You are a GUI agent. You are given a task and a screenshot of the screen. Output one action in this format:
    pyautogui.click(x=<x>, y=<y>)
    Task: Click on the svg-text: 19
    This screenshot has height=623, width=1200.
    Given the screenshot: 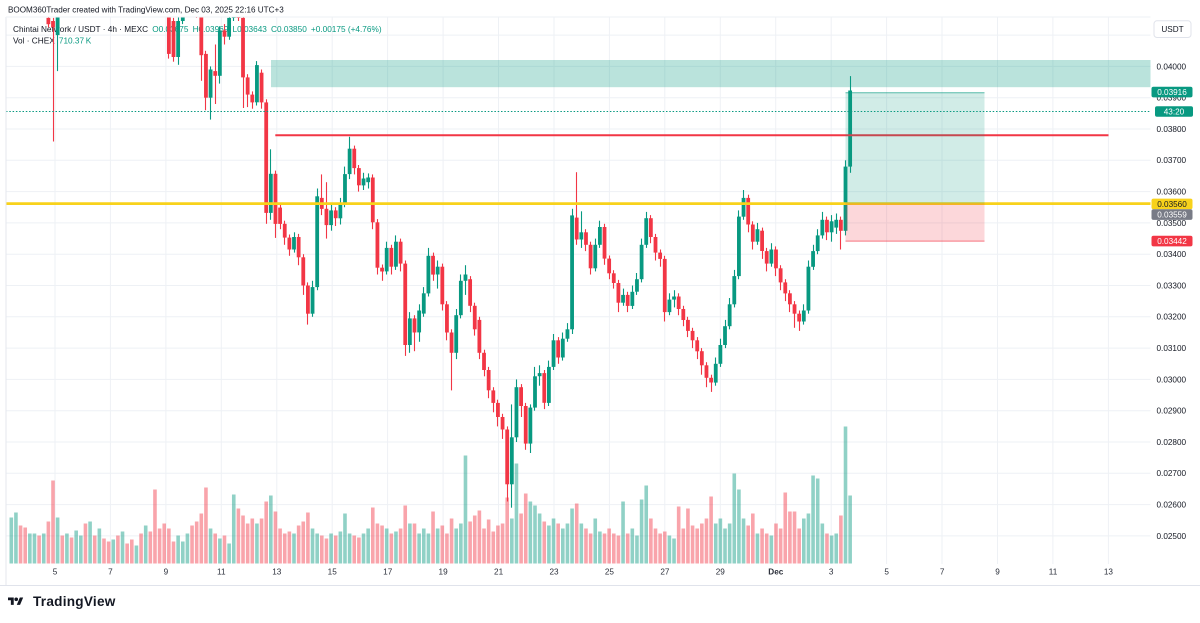 What is the action you would take?
    pyautogui.click(x=444, y=572)
    